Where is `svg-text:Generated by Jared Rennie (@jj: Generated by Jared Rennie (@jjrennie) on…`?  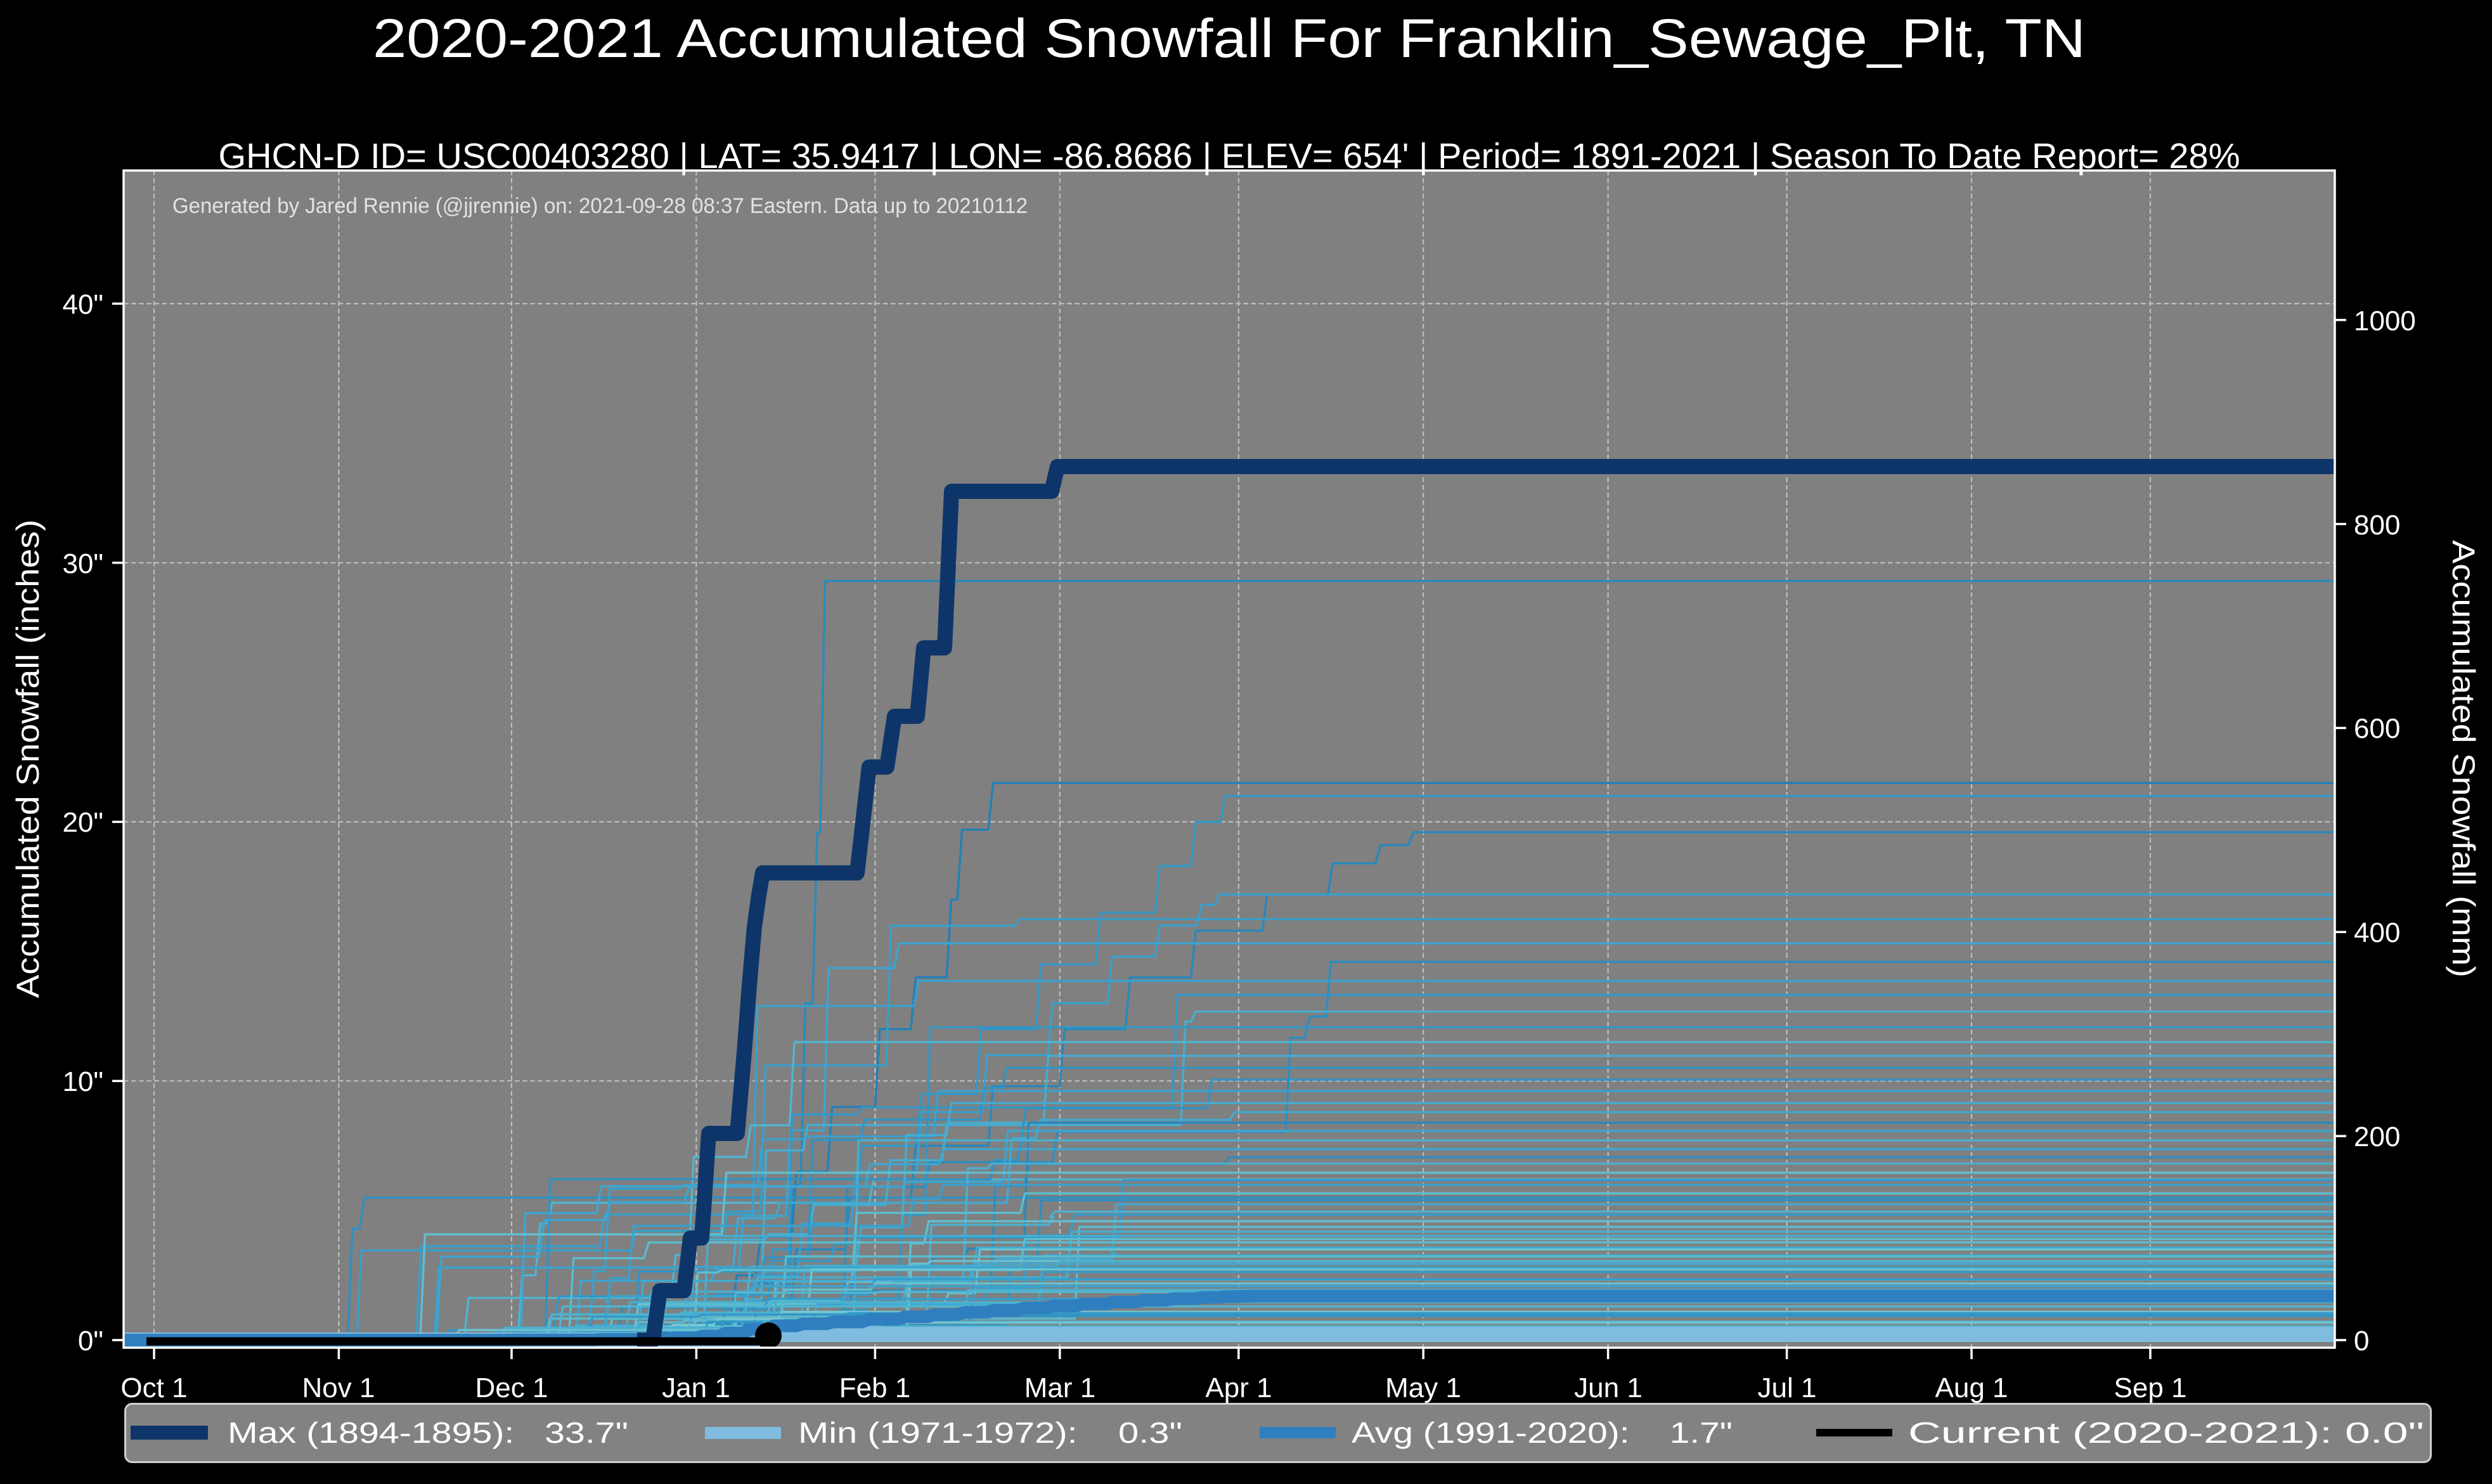
svg-text:Generated by Jared Rennie (@jj: Generated by Jared Rennie (@jjrennie) on… is located at coordinates (600, 206).